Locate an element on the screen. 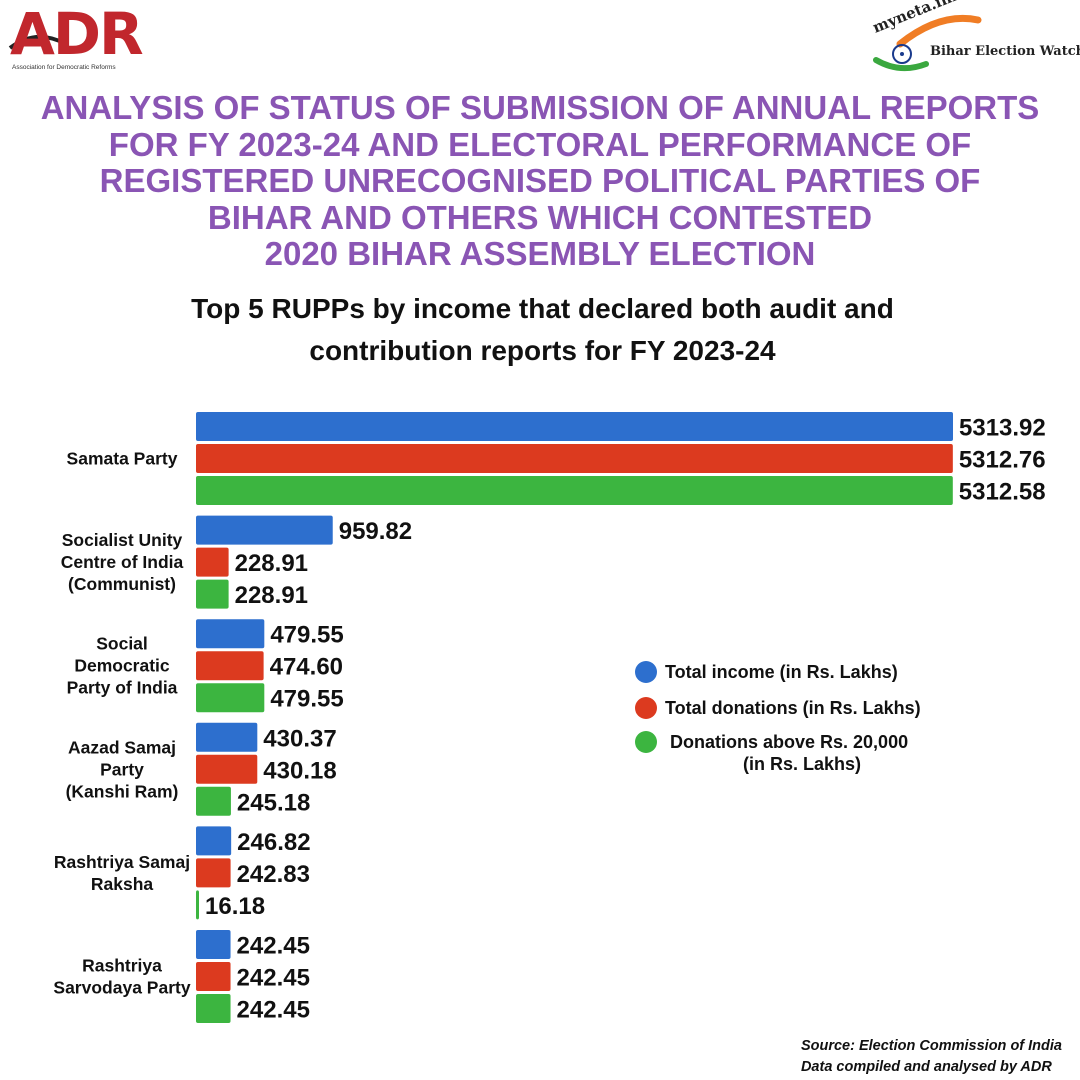  data-label: 5312.76 is located at coordinates (1002, 460).